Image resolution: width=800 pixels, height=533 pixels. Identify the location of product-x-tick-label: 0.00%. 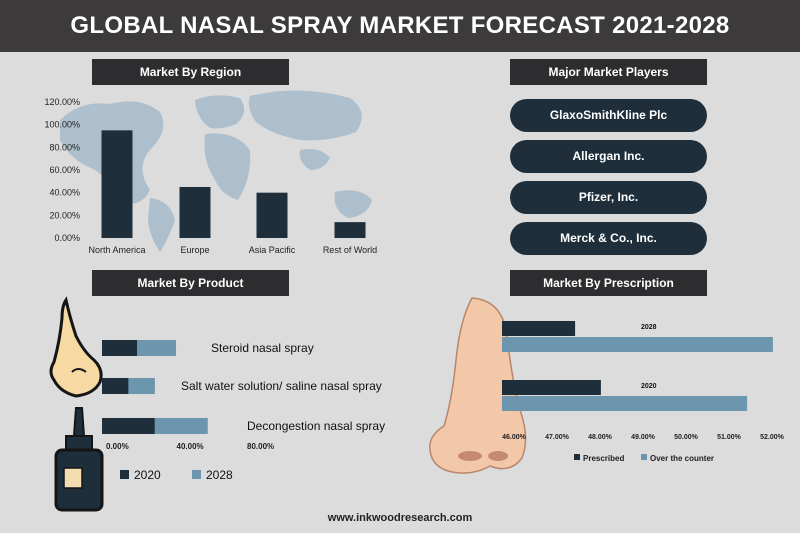
(117, 446).